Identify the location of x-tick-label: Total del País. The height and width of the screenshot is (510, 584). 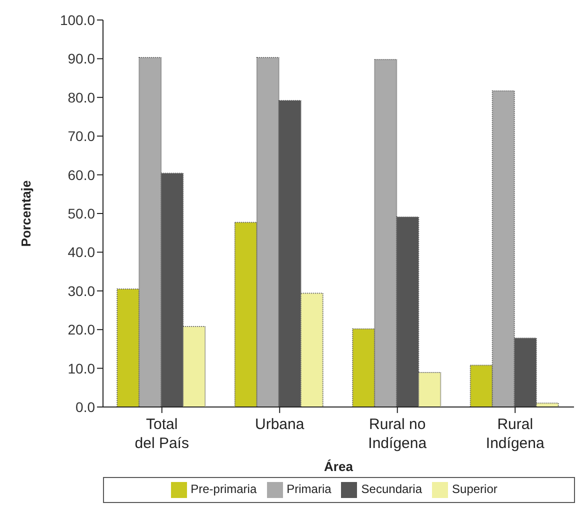
(161, 434).